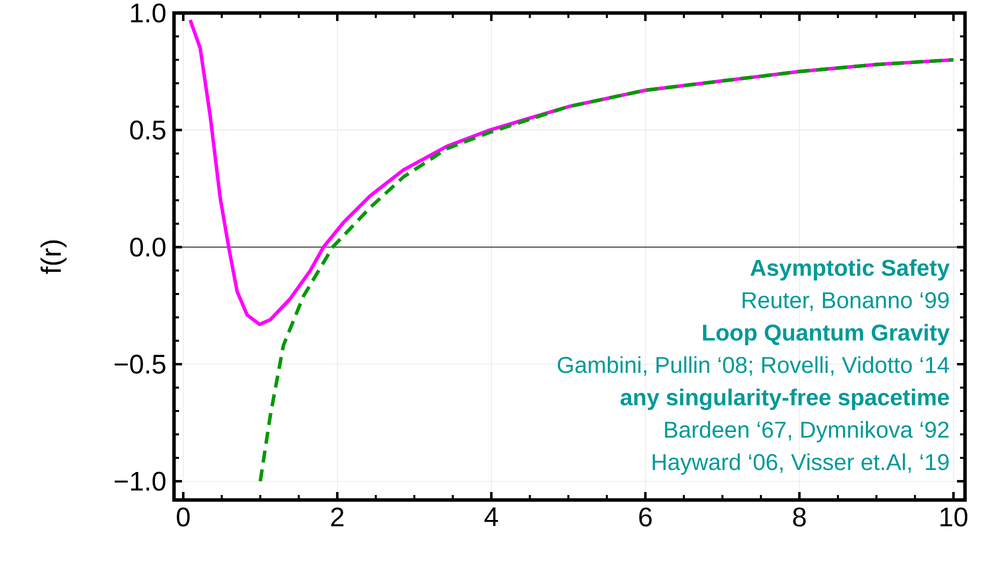 This screenshot has height=562, width=985. What do you see at coordinates (850, 269) in the screenshot?
I see `annotation: Asymptotic Safety` at bounding box center [850, 269].